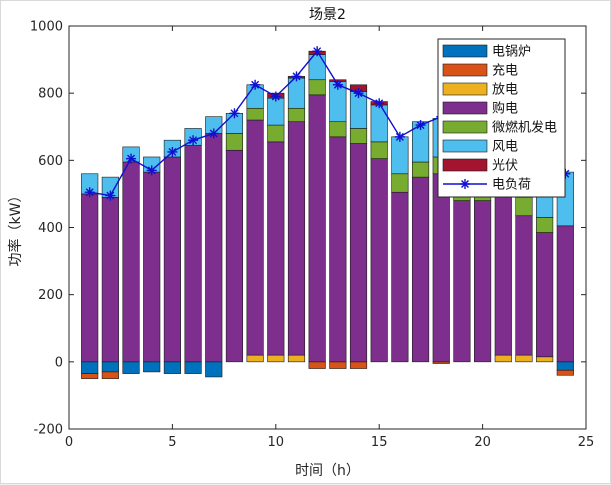 This screenshot has width=611, height=485. What do you see at coordinates (379, 442) in the screenshot?
I see `x-tick-label: 15` at bounding box center [379, 442].